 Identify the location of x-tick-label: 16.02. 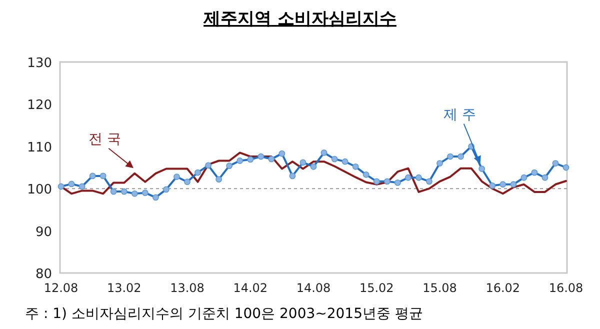
(503, 288).